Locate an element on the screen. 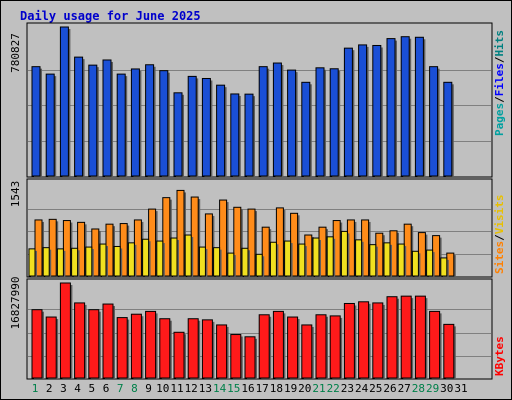  x-tick-day-24: 24 is located at coordinates (362, 388).